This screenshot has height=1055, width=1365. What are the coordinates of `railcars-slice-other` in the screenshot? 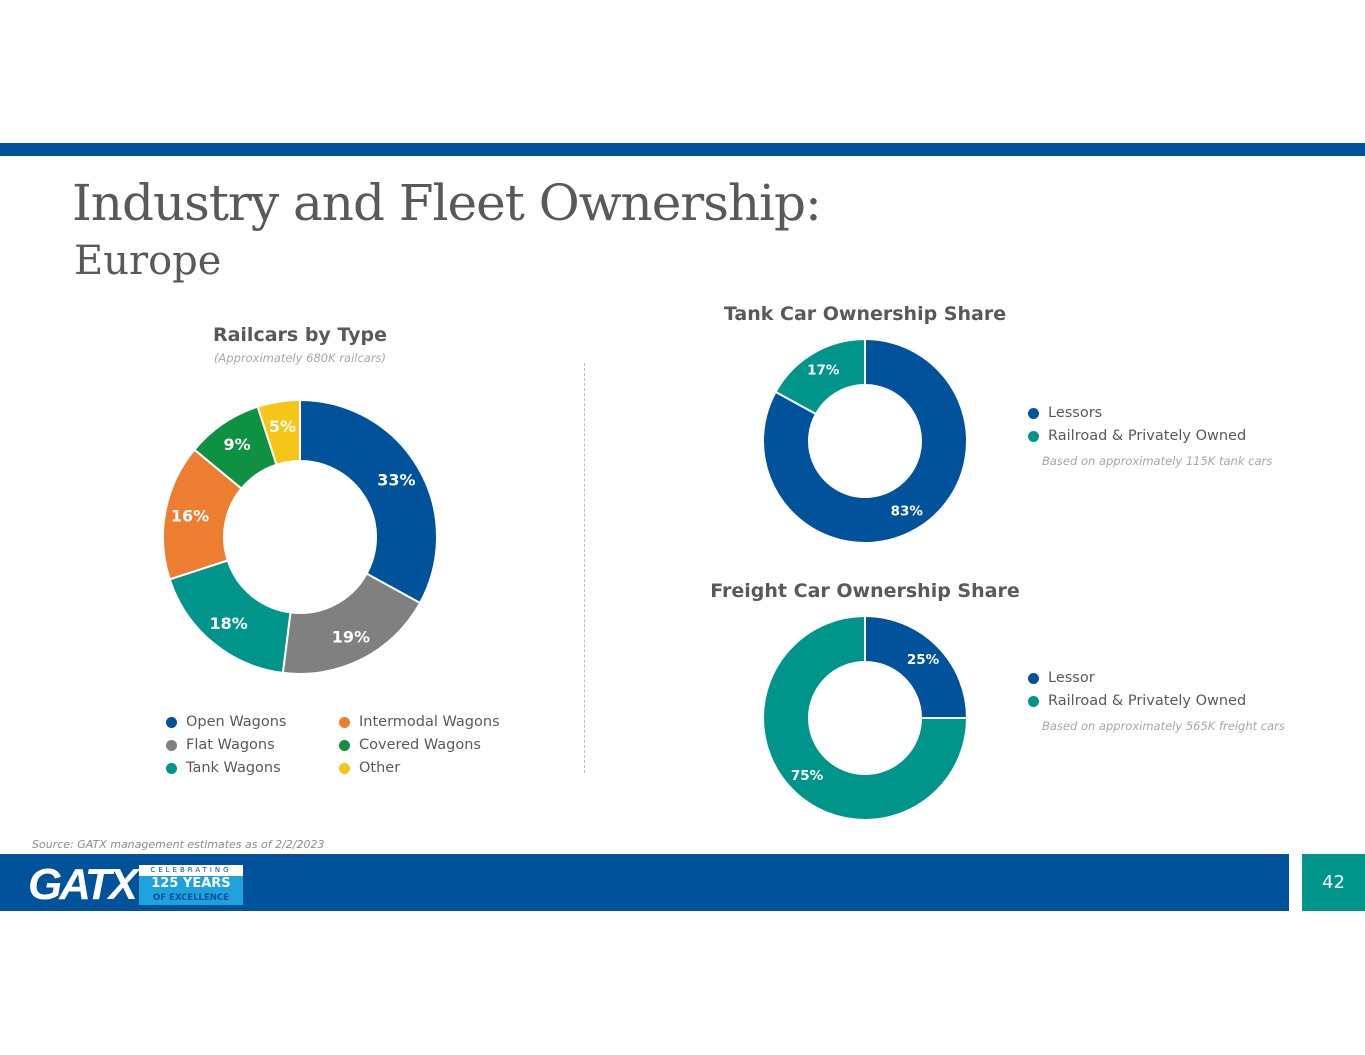 It's located at (278, 432).